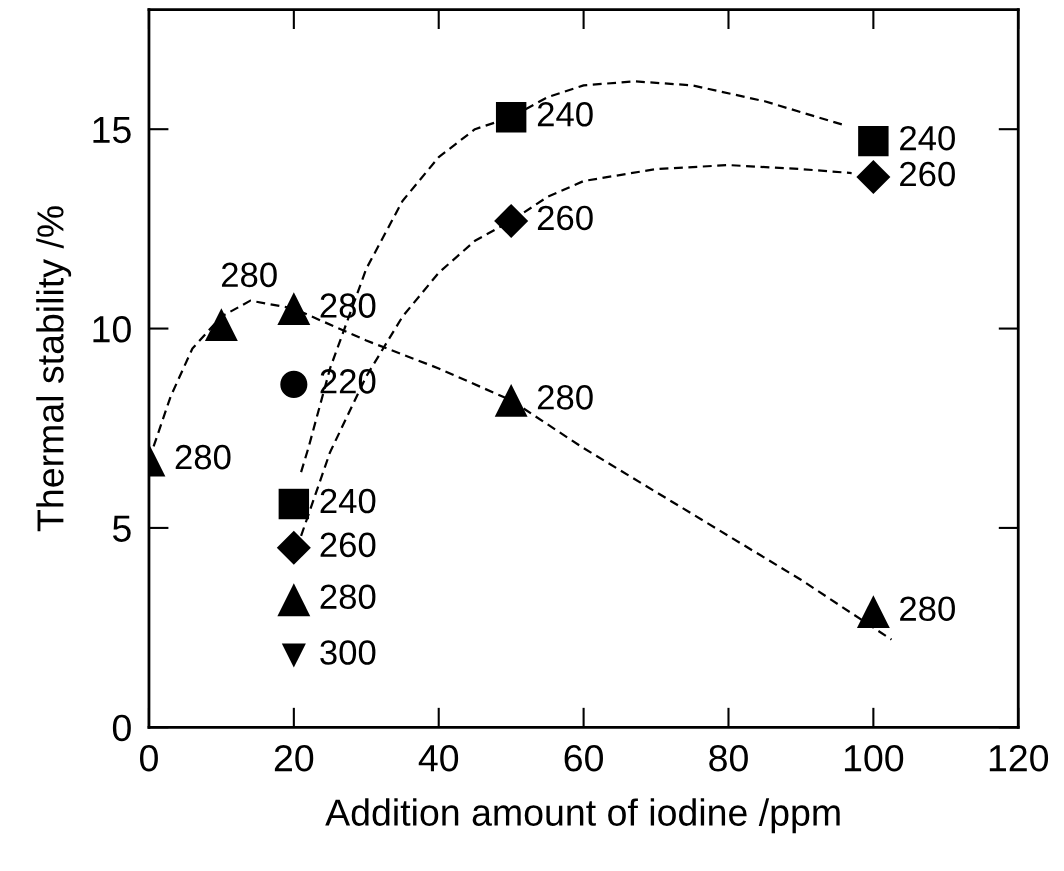 The height and width of the screenshot is (871, 1064). I want to click on annotation: 220, so click(348, 381).